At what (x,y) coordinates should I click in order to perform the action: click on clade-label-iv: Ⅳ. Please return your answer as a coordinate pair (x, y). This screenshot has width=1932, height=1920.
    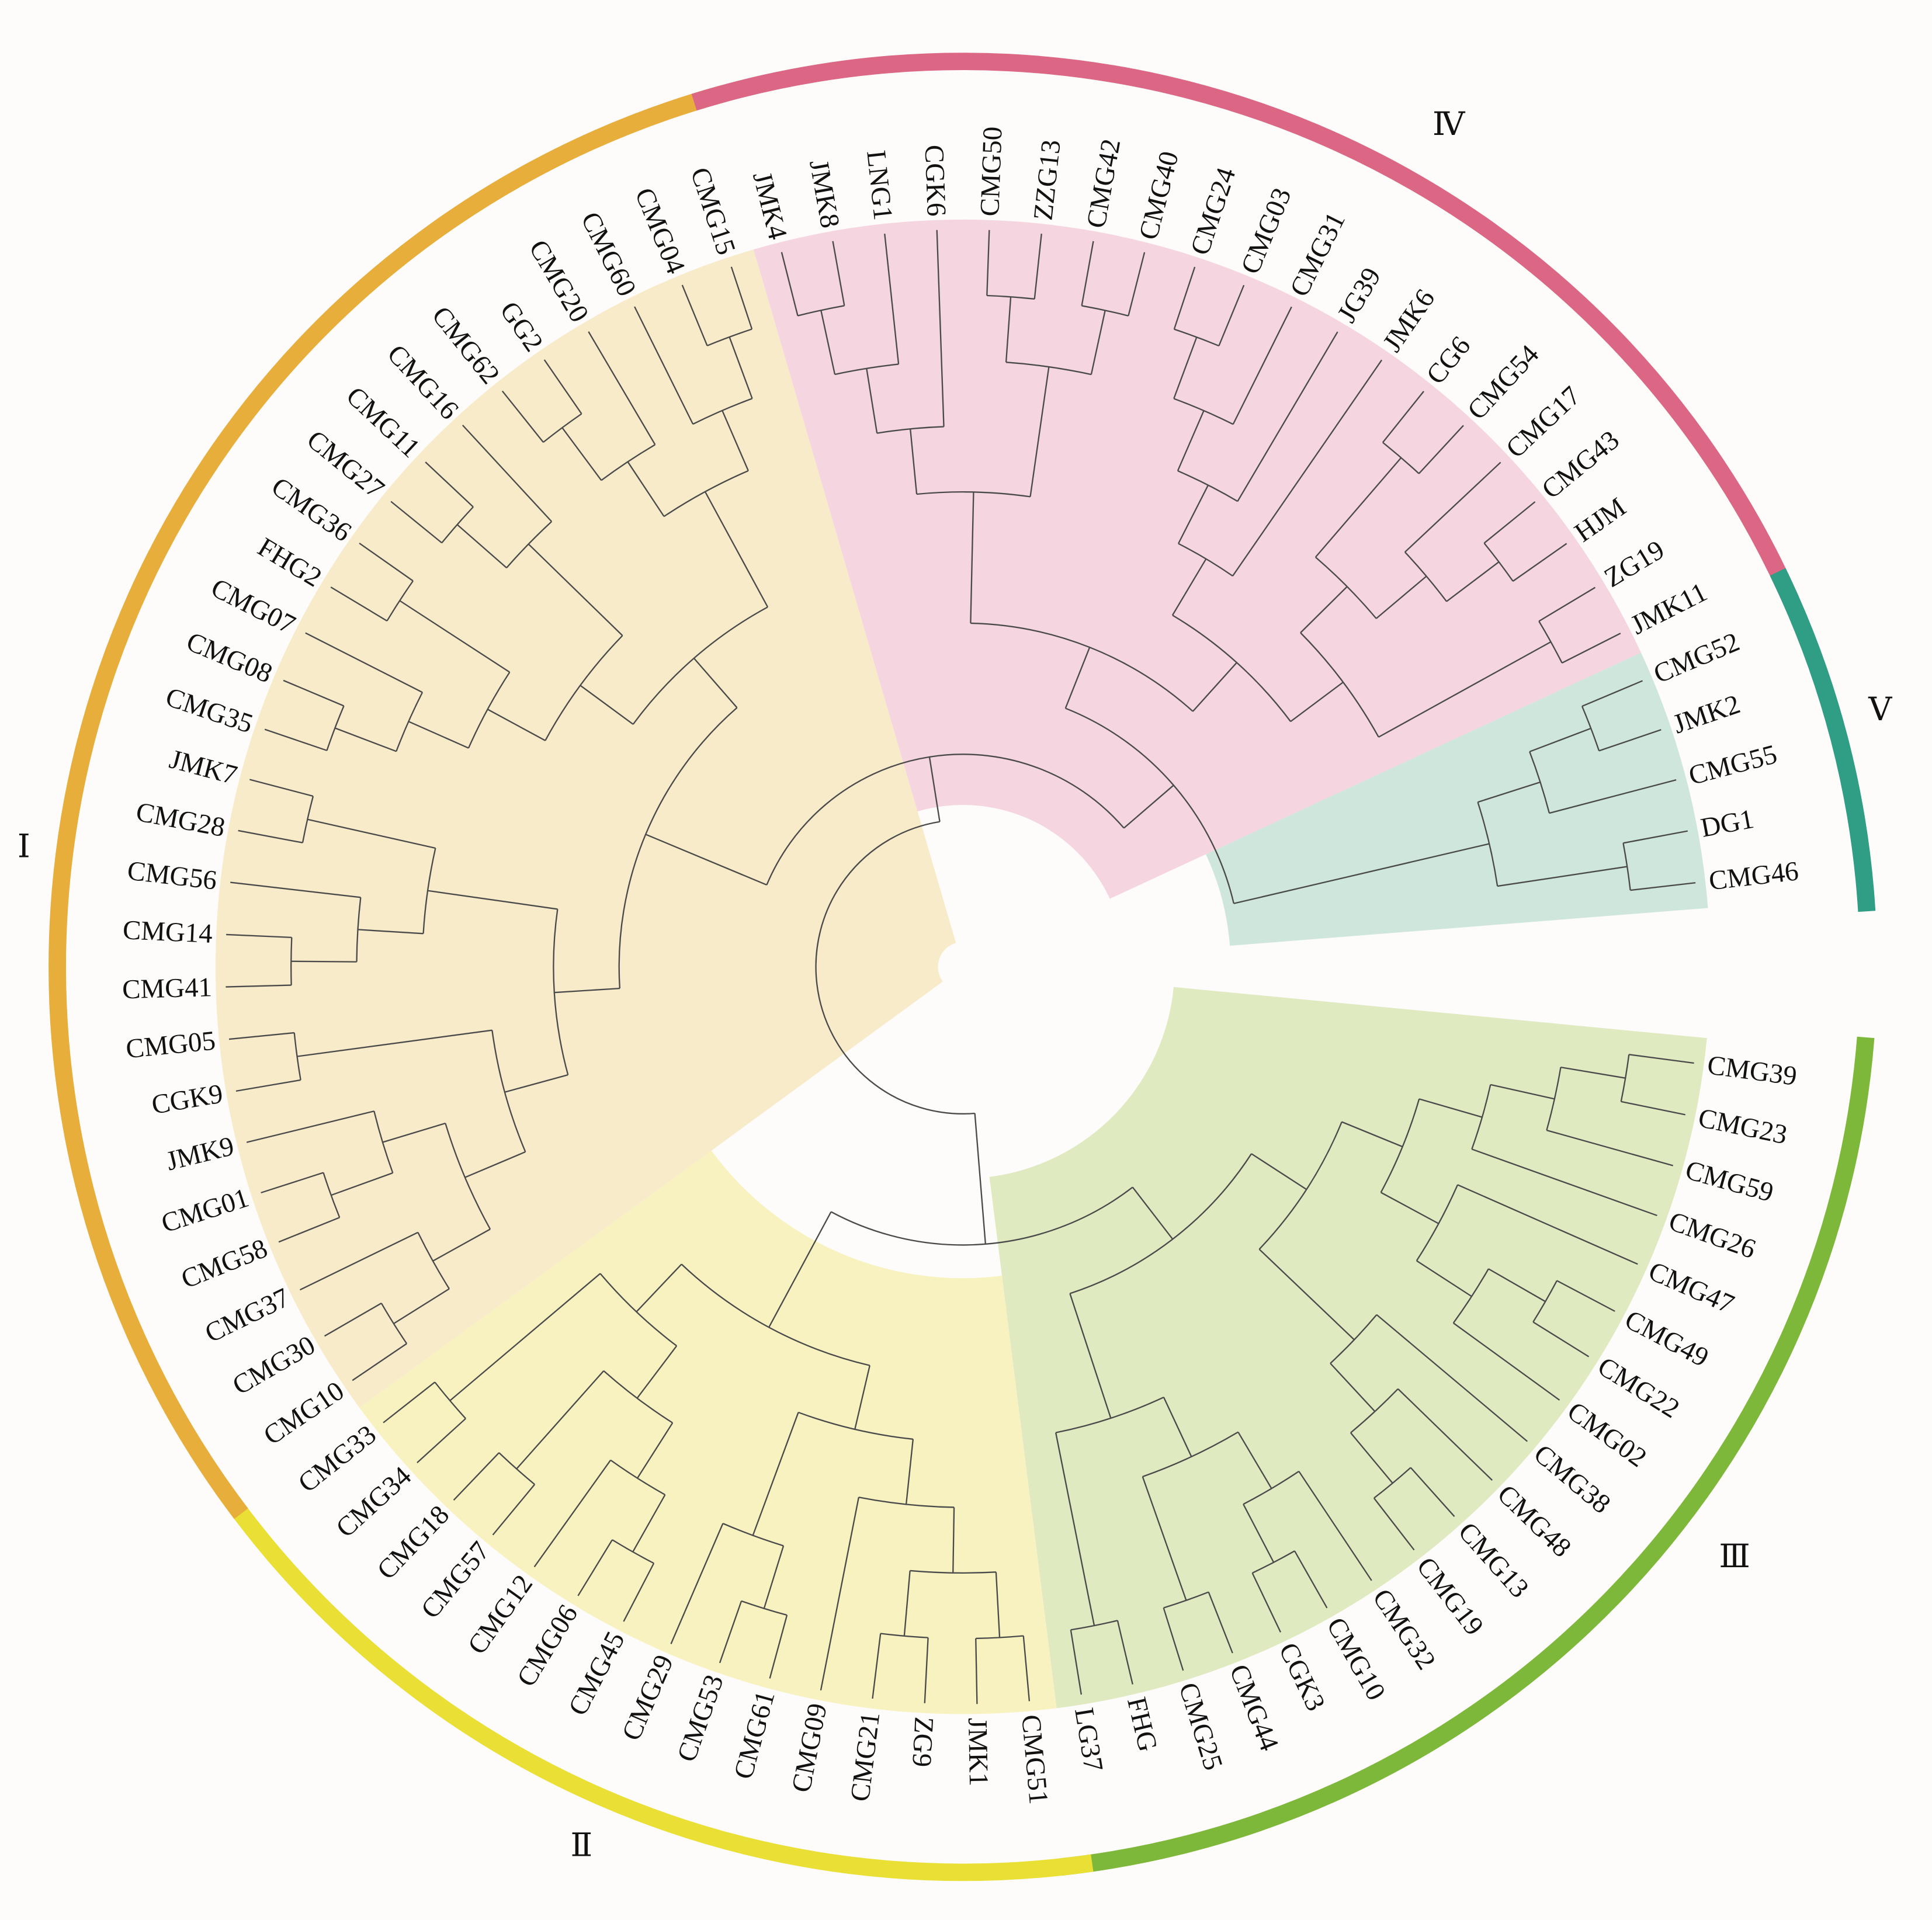
    Looking at the image, I should click on (1449, 124).